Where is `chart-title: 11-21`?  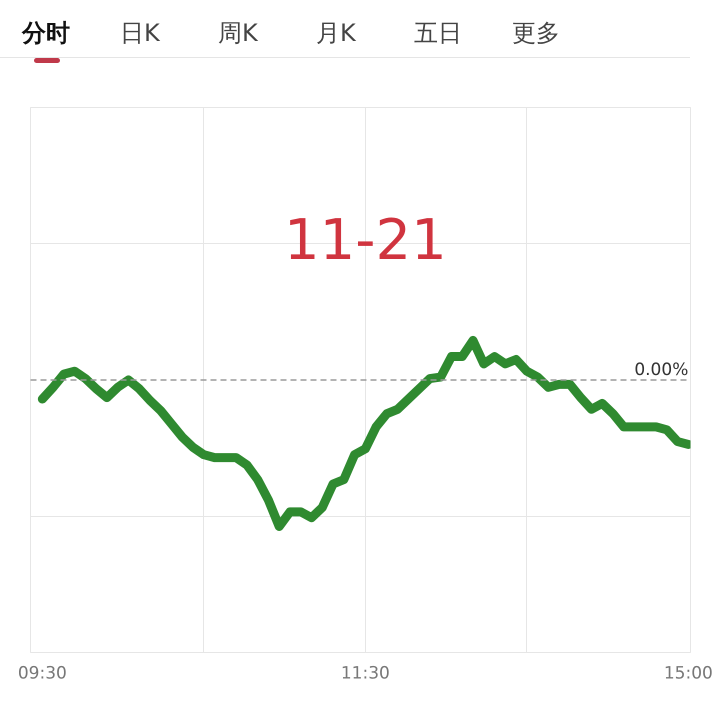
chart-title: 11-21 is located at coordinates (365, 240).